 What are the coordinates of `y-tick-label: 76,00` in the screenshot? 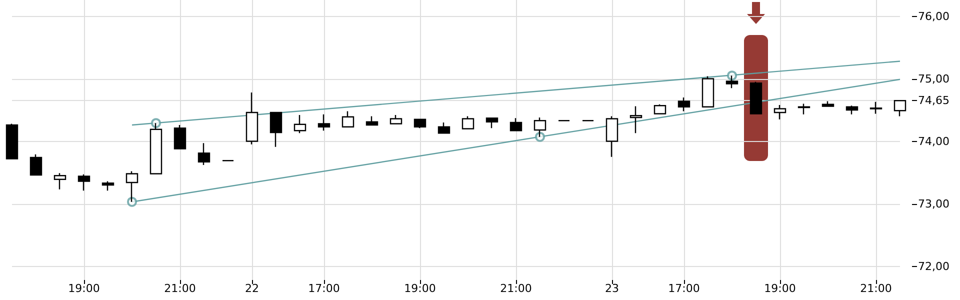 It's located at (934, 16).